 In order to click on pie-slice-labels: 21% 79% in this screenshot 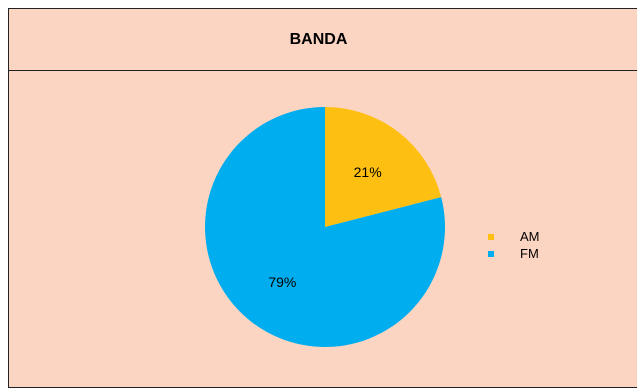, I will do `click(324, 227)`.